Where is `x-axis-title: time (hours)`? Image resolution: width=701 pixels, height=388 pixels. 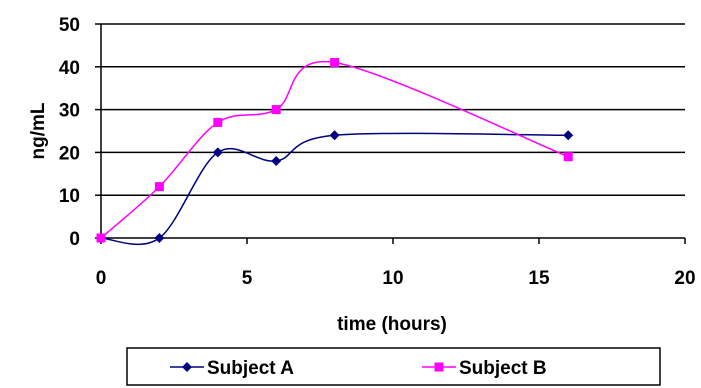
x-axis-title: time (hours) is located at coordinates (392, 324).